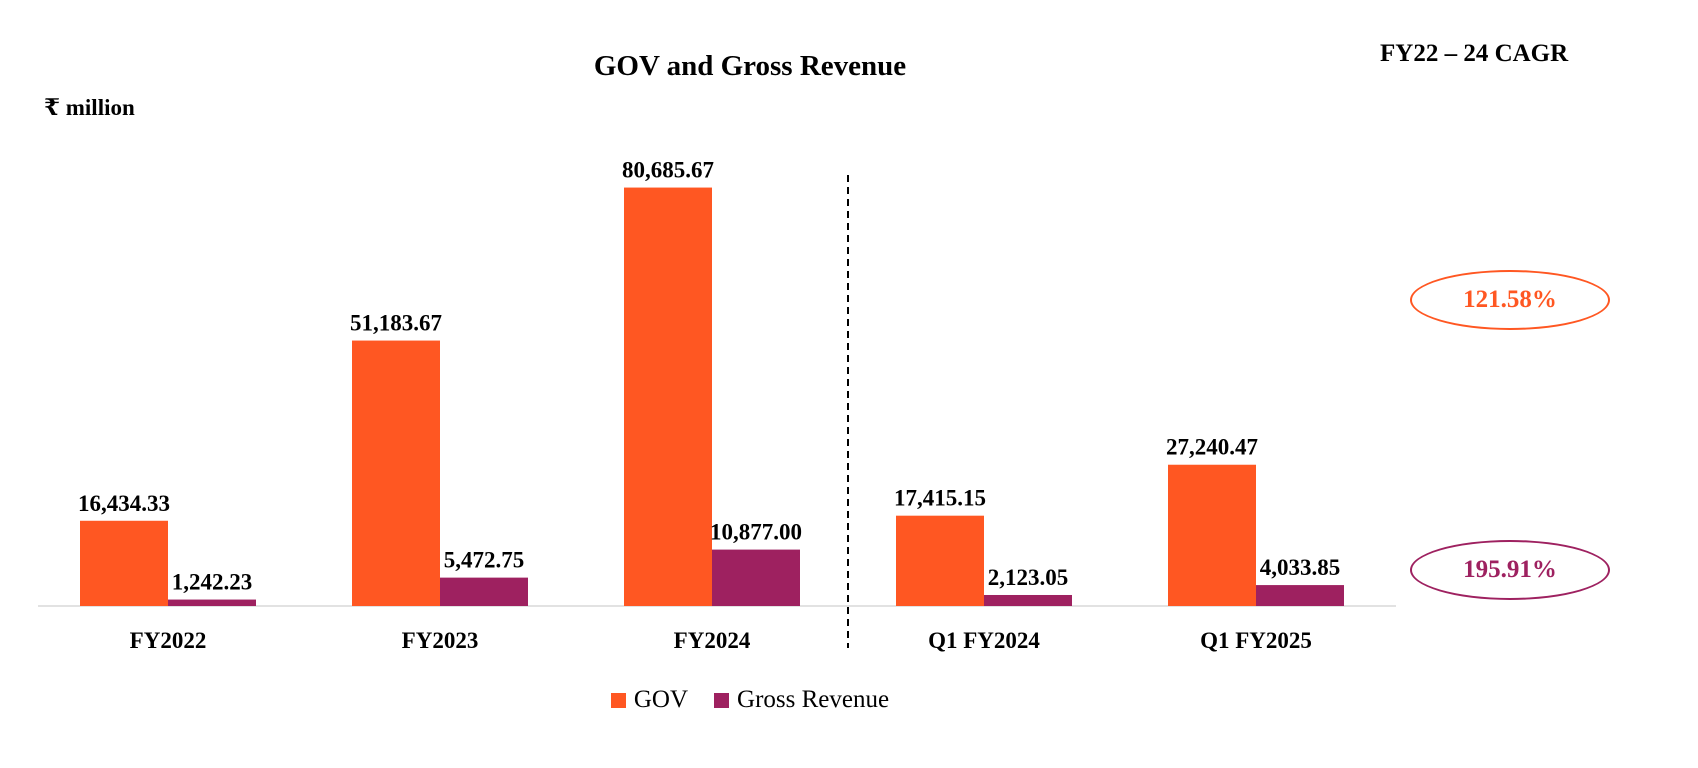  I want to click on data-label-gross-revenue-q1-fy2025: 4,033.85, so click(1300, 567).